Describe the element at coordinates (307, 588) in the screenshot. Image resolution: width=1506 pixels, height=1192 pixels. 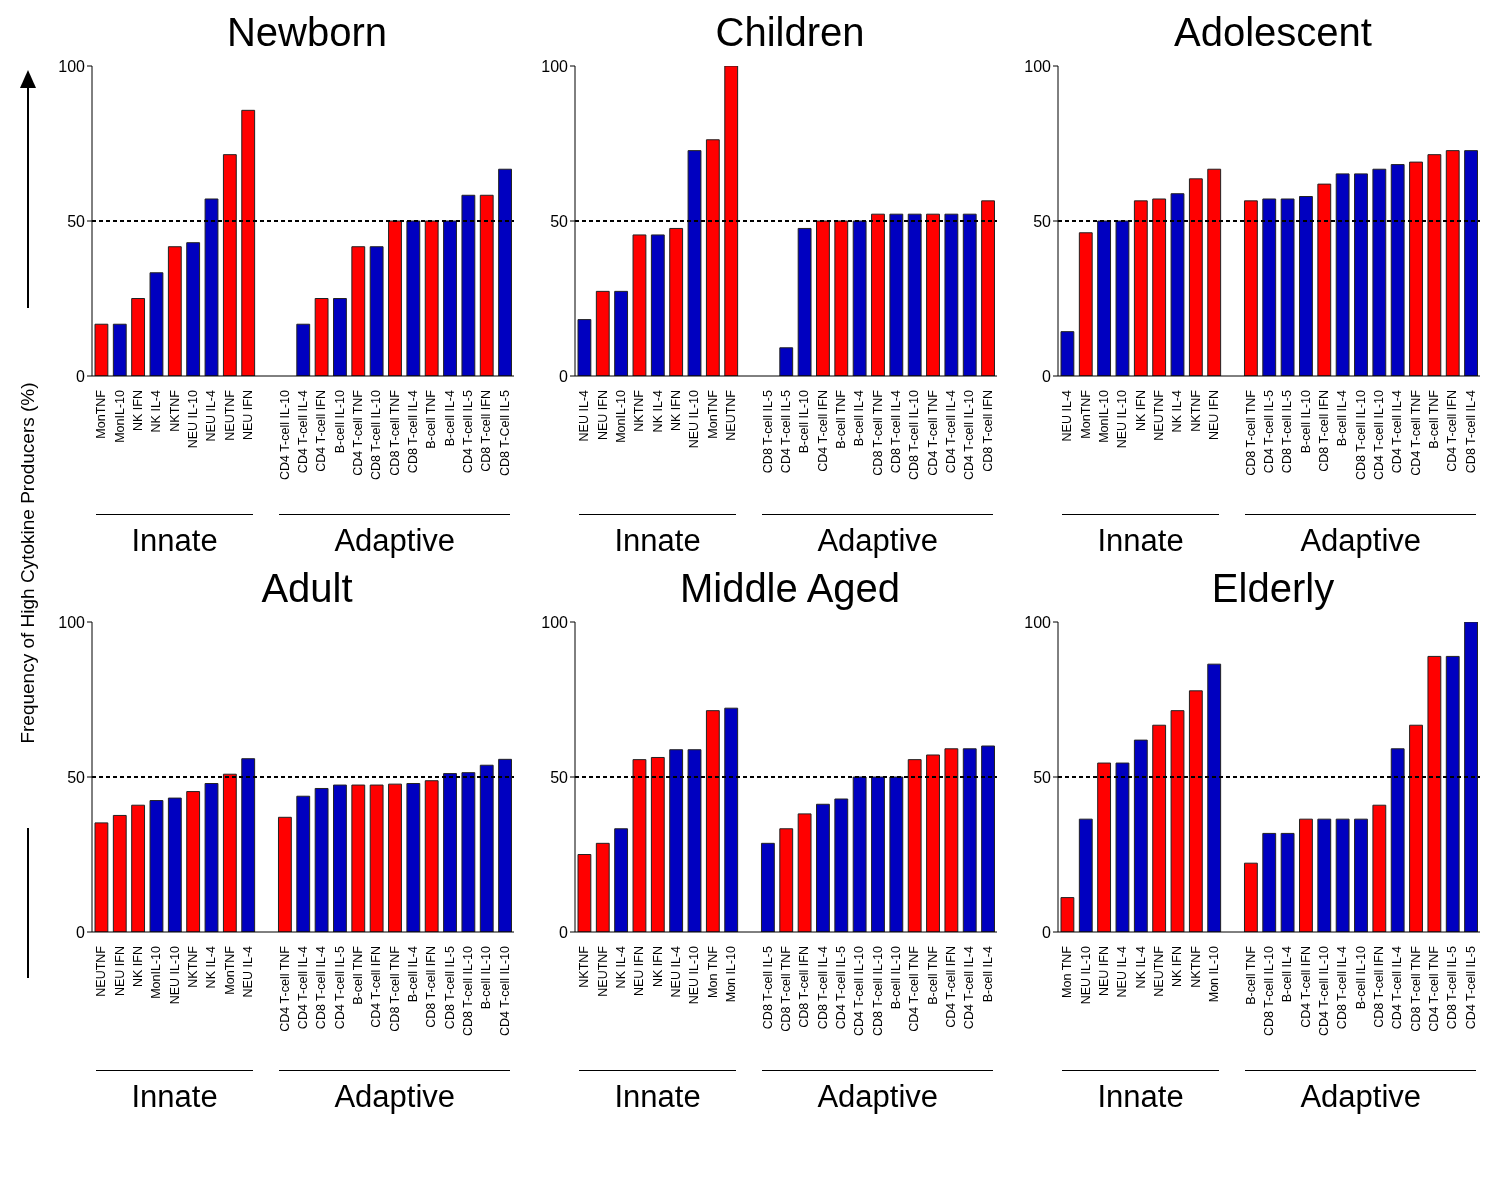
I see `chart-title: Adult` at that location.